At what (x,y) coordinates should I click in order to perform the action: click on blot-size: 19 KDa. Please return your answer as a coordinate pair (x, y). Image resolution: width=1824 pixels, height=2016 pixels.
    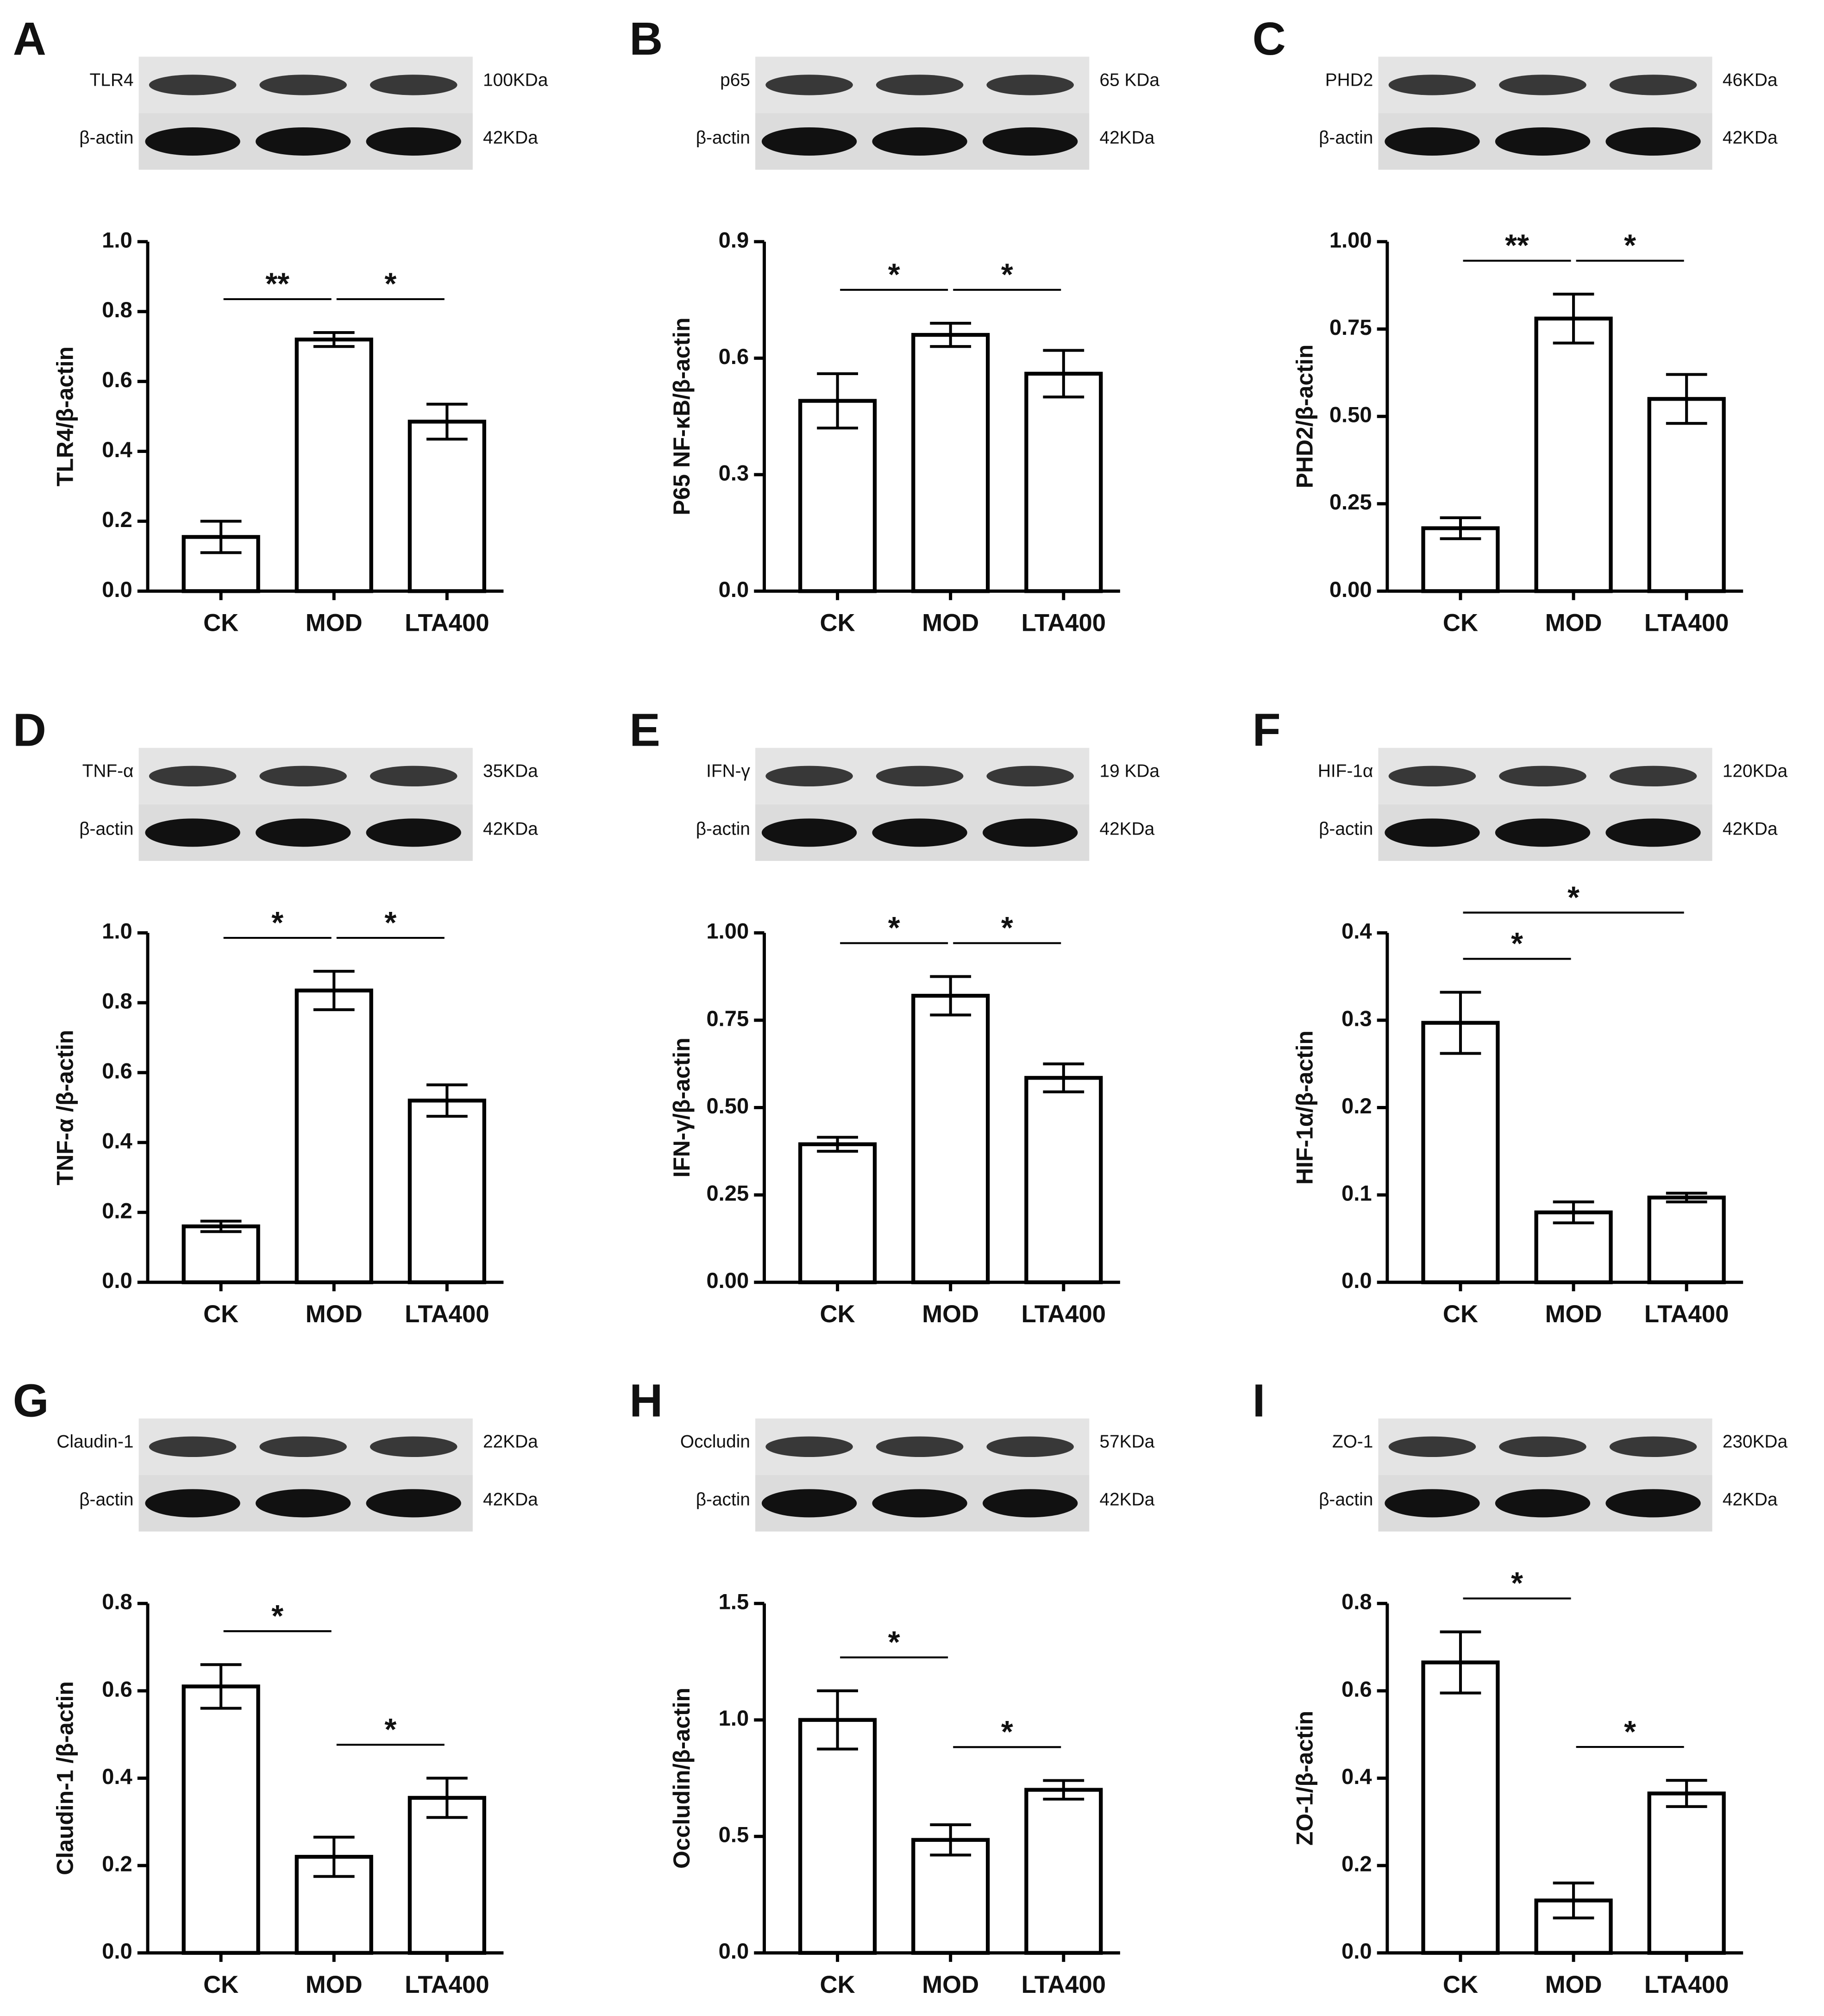
    Looking at the image, I should click on (1129, 771).